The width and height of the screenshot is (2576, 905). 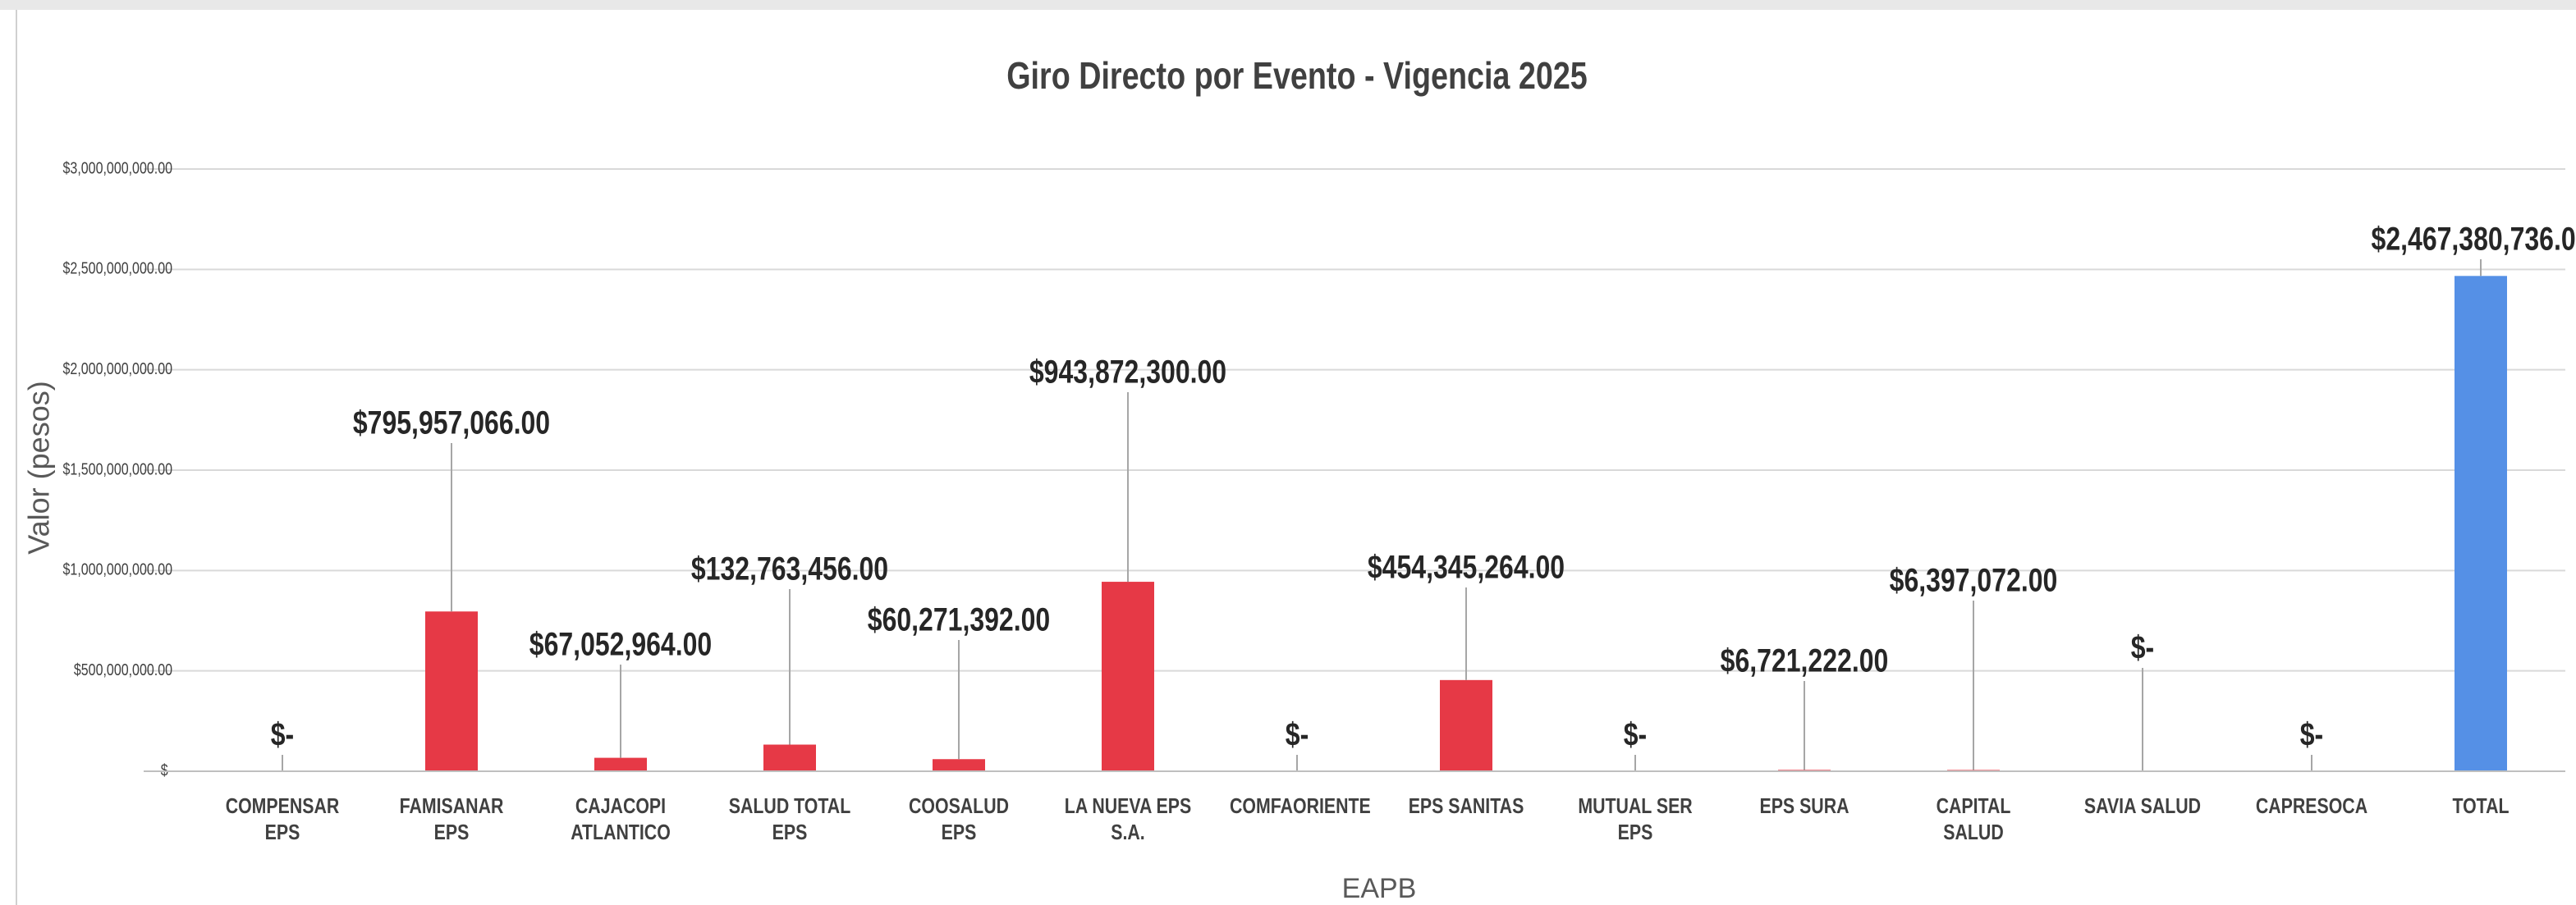 What do you see at coordinates (1379, 889) in the screenshot?
I see `x-axis-label: EAPB` at bounding box center [1379, 889].